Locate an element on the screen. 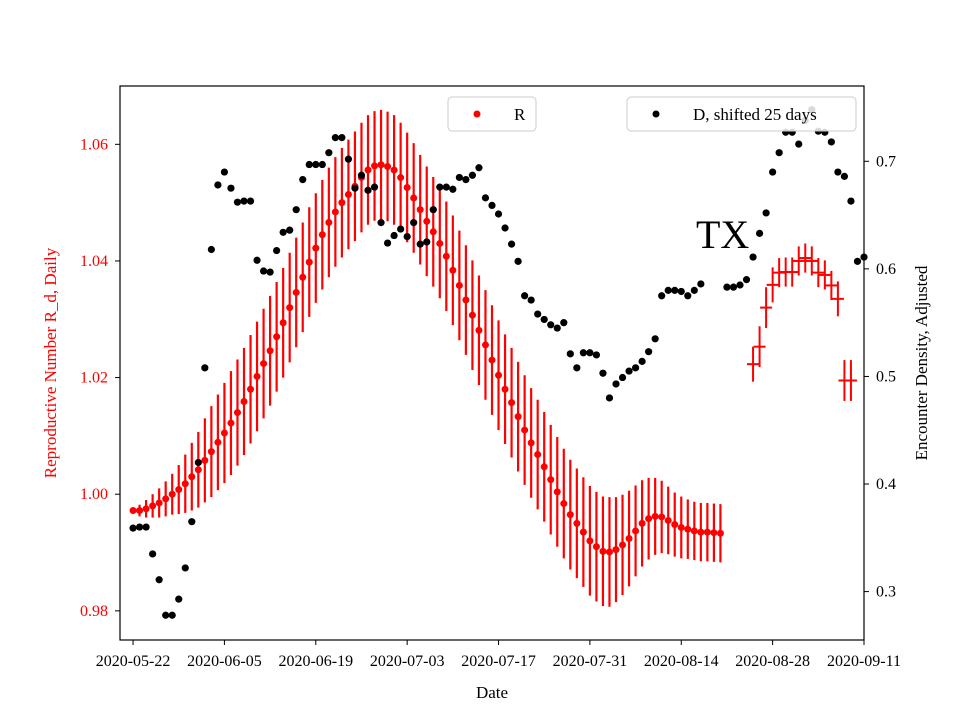 The height and width of the screenshot is (720, 960). y-right-tick-label: 0.6 is located at coordinates (886, 269).